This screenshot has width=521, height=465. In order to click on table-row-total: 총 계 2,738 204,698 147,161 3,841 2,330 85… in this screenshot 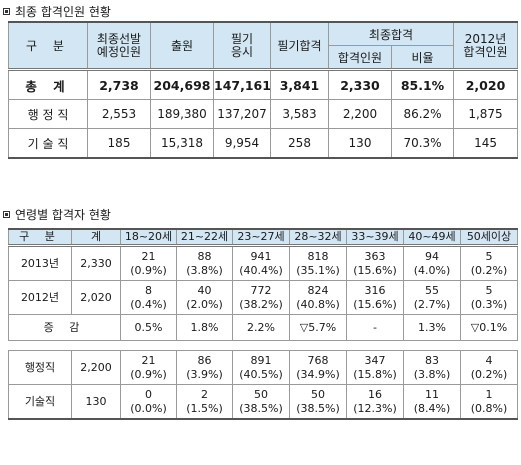, I will do `click(263, 84)`.